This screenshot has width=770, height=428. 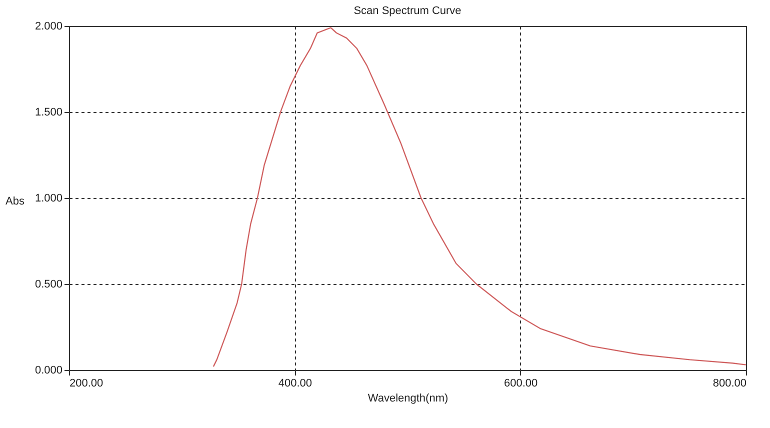 I want to click on y-tick-label: 0.000, so click(x=48, y=370).